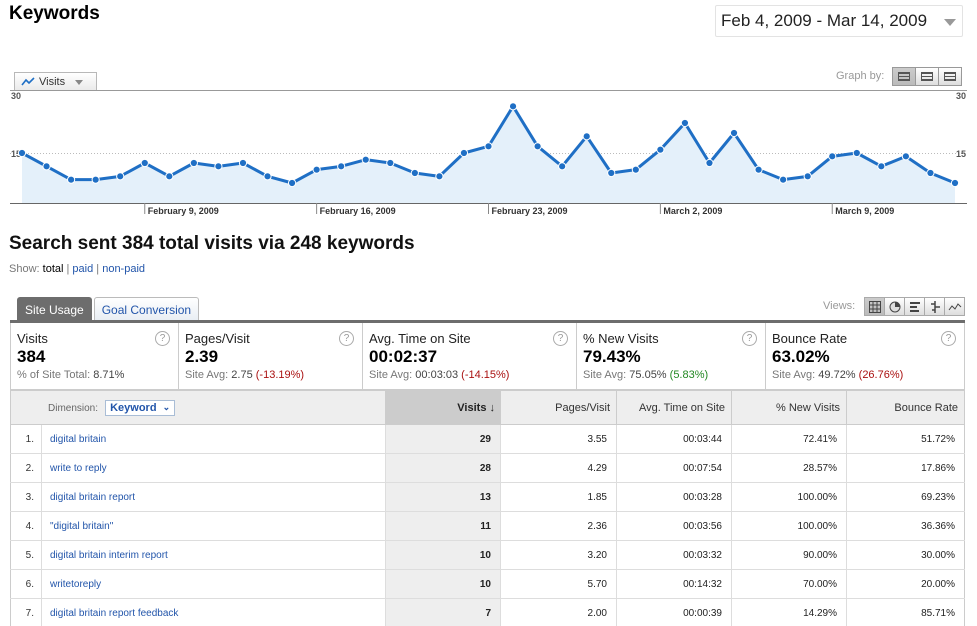 Image resolution: width=977 pixels, height=626 pixels. What do you see at coordinates (558, 407) in the screenshot?
I see `header-pages-visit: Pages/Visit` at bounding box center [558, 407].